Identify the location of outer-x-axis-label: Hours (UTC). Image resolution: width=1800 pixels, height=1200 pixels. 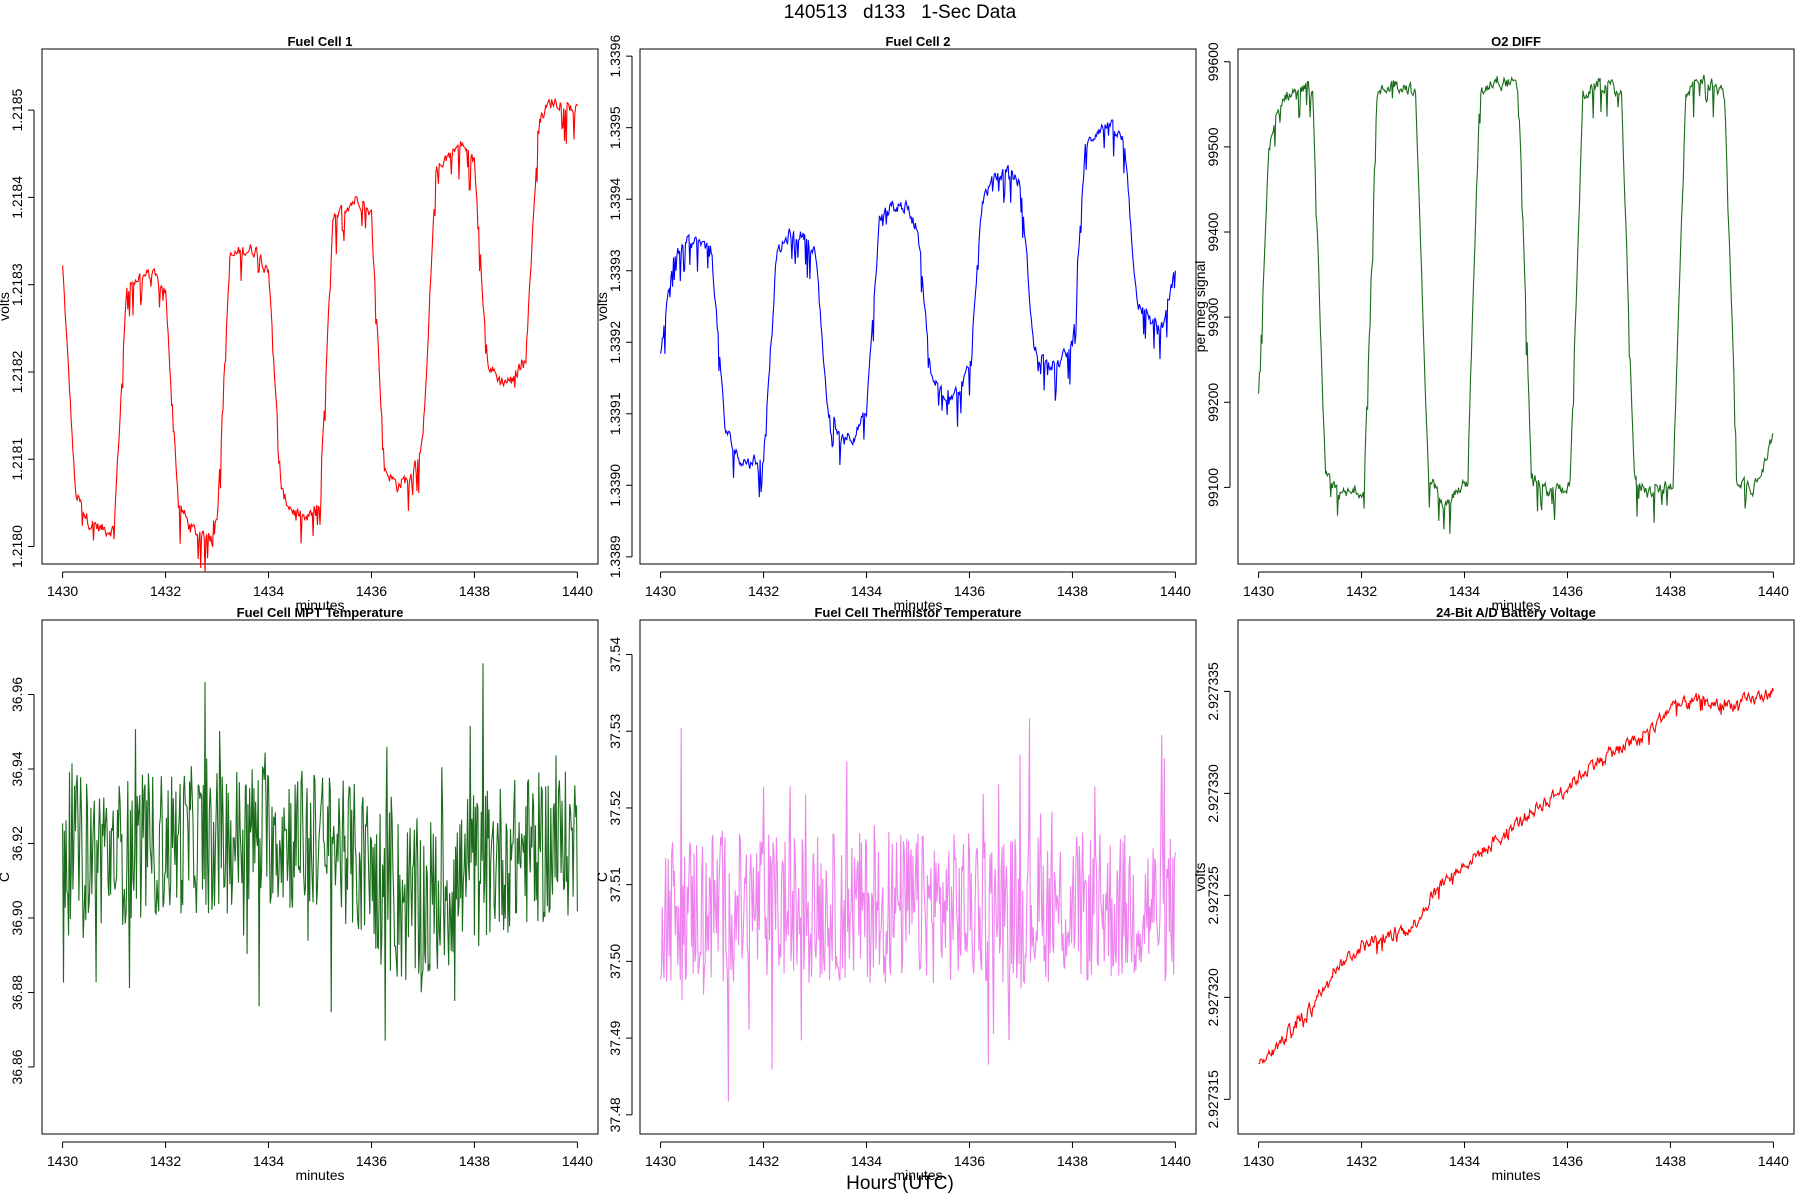
(900, 1183).